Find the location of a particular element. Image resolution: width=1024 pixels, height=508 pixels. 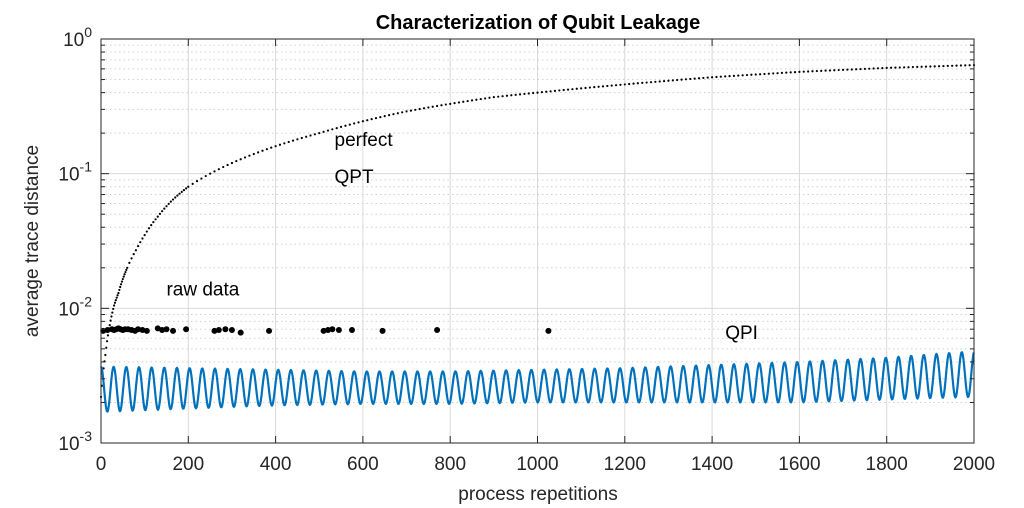

x-axis-label: process repetitions is located at coordinates (537, 494).